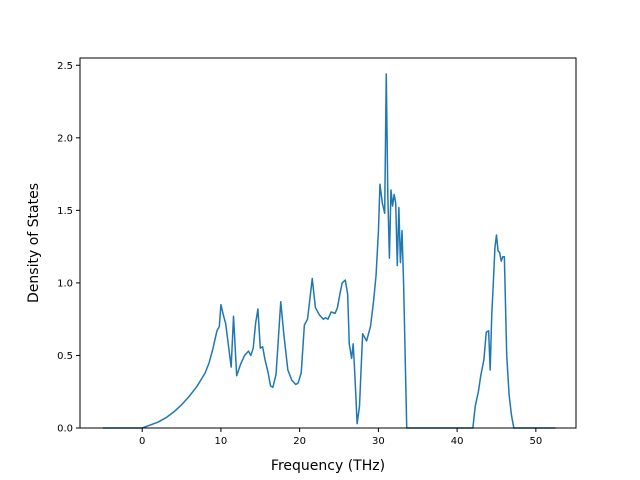 Image resolution: width=640 pixels, height=480 pixels. Describe the element at coordinates (65, 138) in the screenshot. I see `y-tick-label: 2.0` at that location.